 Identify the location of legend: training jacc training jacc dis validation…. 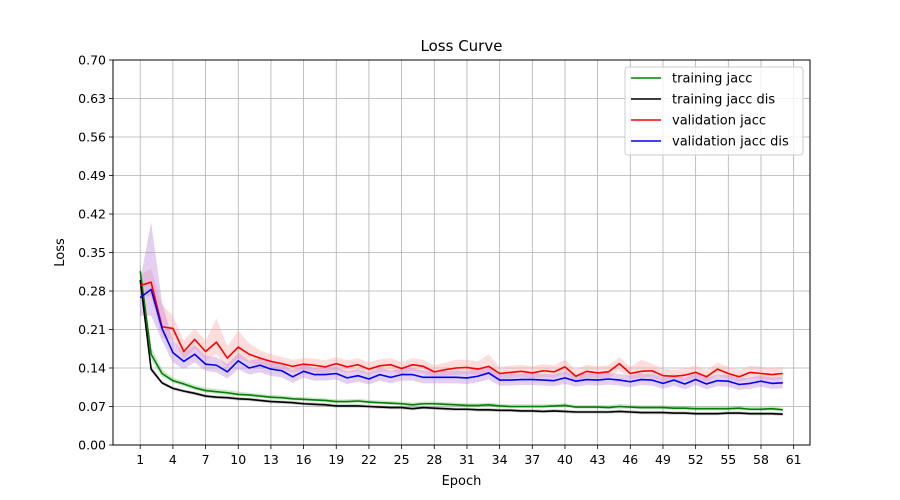
(714, 111).